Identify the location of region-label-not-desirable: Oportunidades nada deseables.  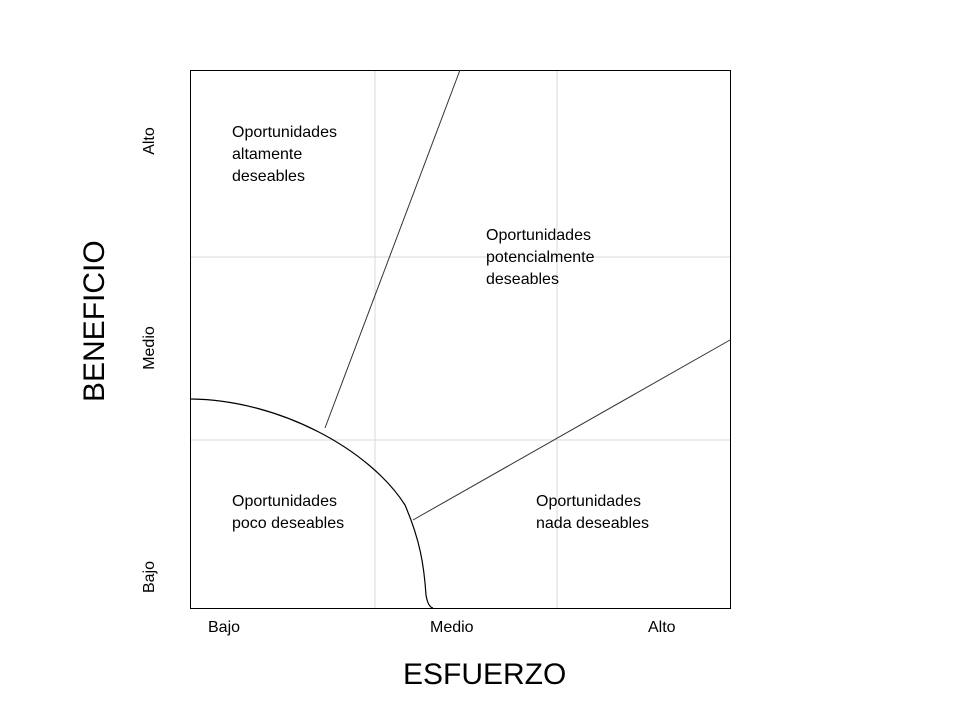
(592, 512).